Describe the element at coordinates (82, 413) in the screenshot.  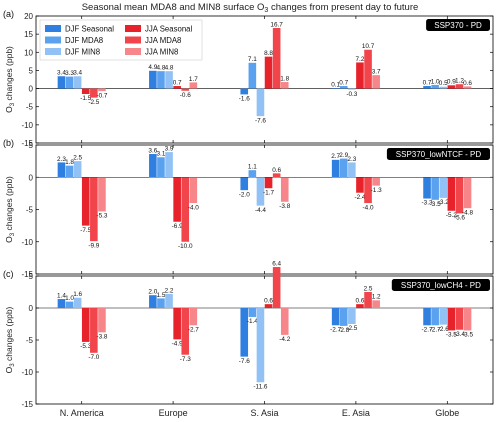
I see `x-category-label: N. America` at that location.